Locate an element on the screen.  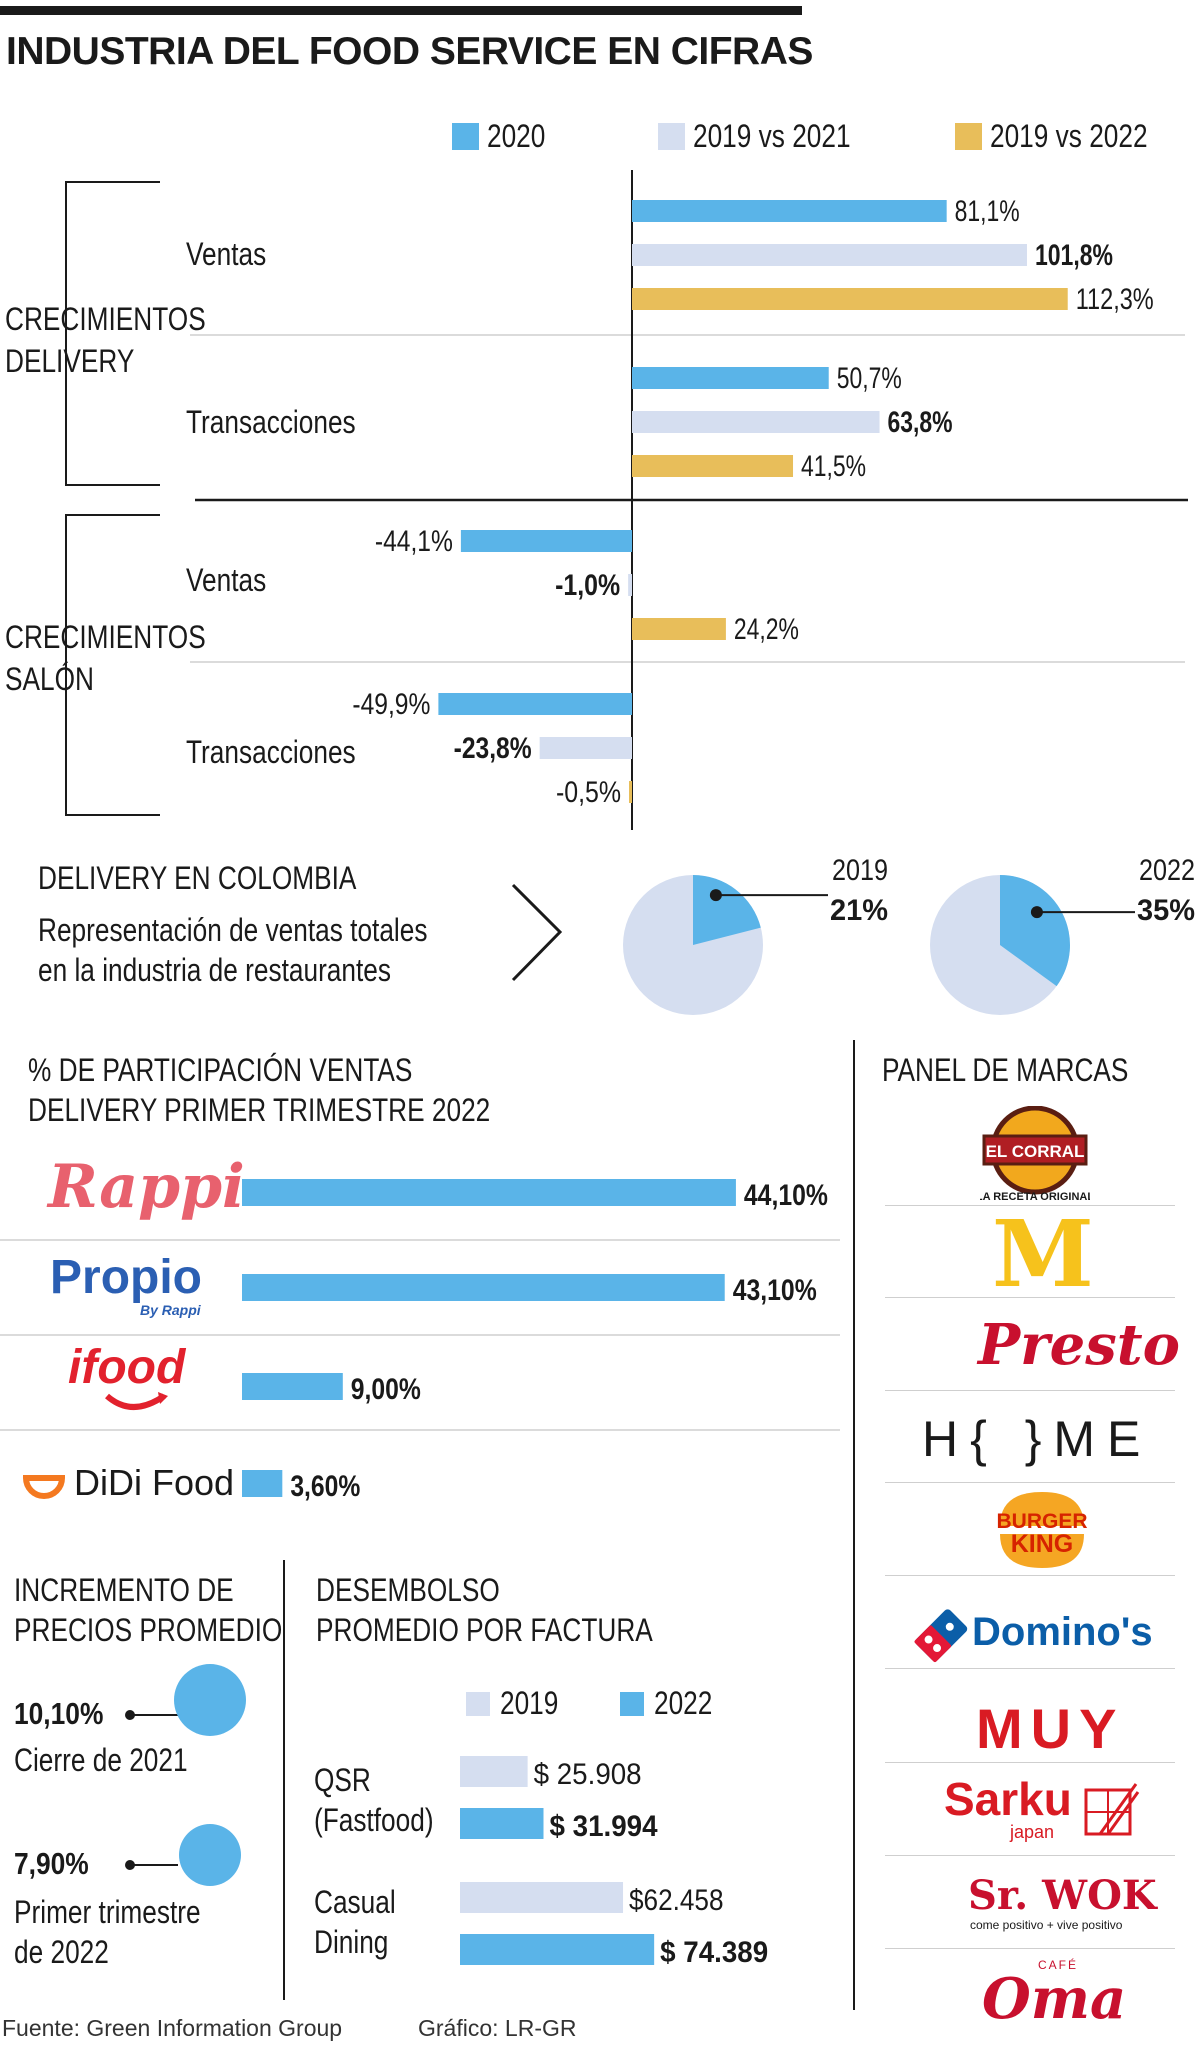
ticket-bar-chart: $ 25.908 $ 31.994 $62.458 $ 74.389 is located at coordinates (614, 1862).